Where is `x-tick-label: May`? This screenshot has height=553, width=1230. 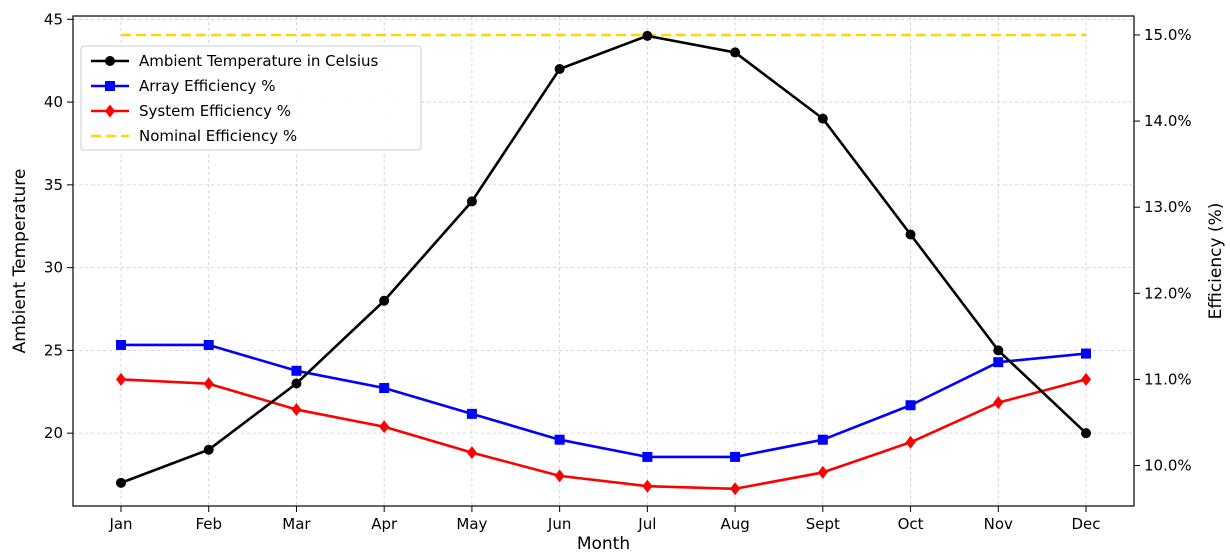 x-tick-label: May is located at coordinates (471, 524).